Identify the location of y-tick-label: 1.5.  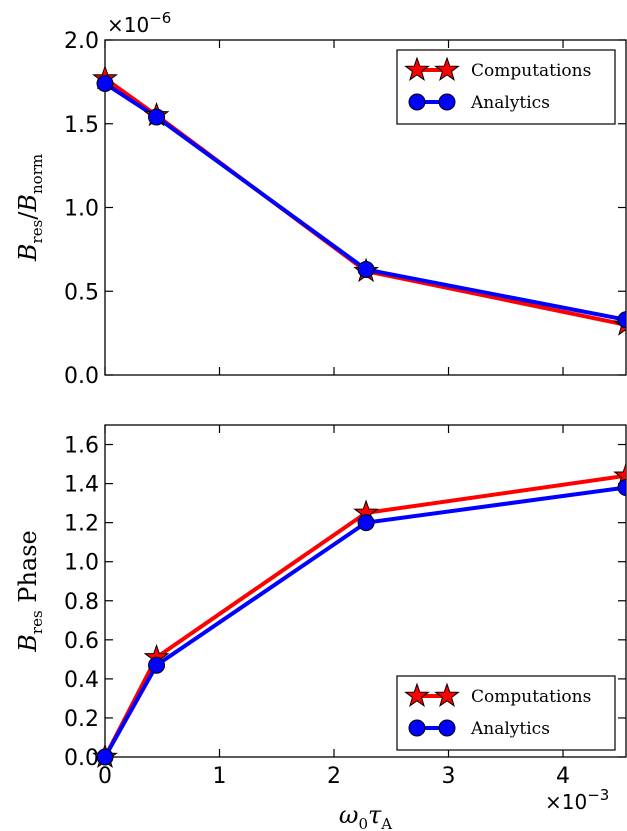
(81, 125).